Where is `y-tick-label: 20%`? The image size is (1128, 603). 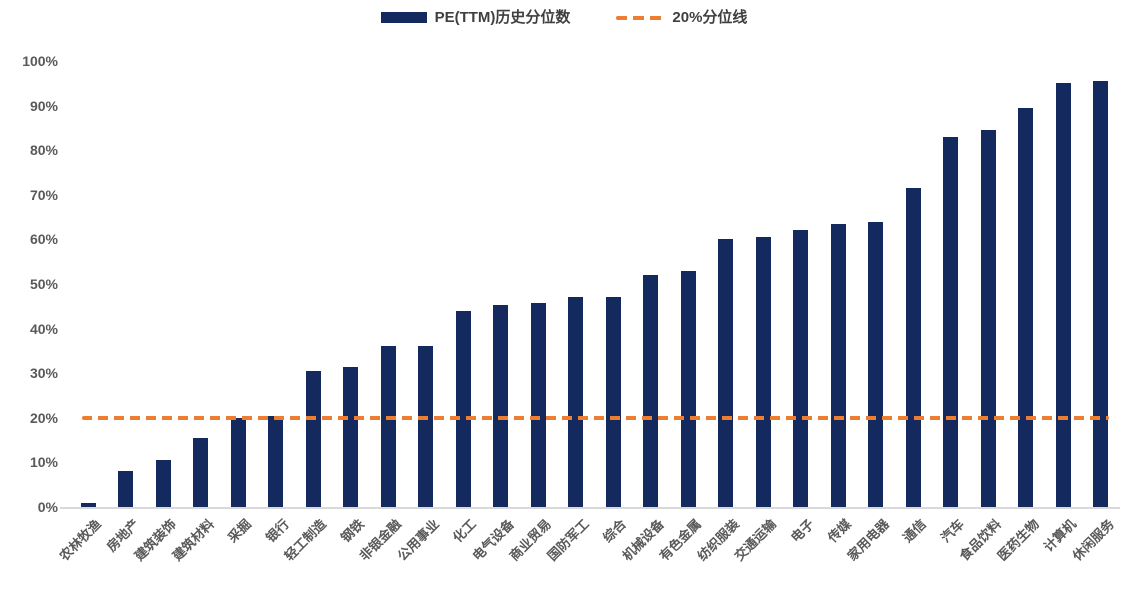
y-tick-label: 20% is located at coordinates (43, 417).